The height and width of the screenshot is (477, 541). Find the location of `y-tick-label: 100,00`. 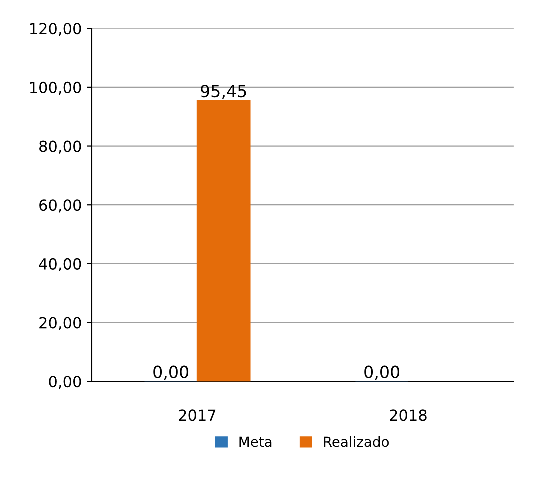

y-tick-label: 100,00 is located at coordinates (56, 89).